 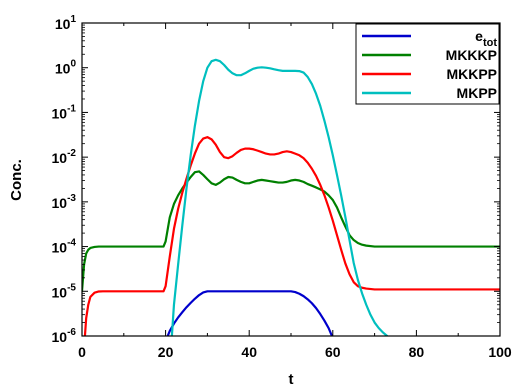 What do you see at coordinates (64, 291) in the screenshot?
I see `y-tick-label: 10⁻⁵` at bounding box center [64, 291].